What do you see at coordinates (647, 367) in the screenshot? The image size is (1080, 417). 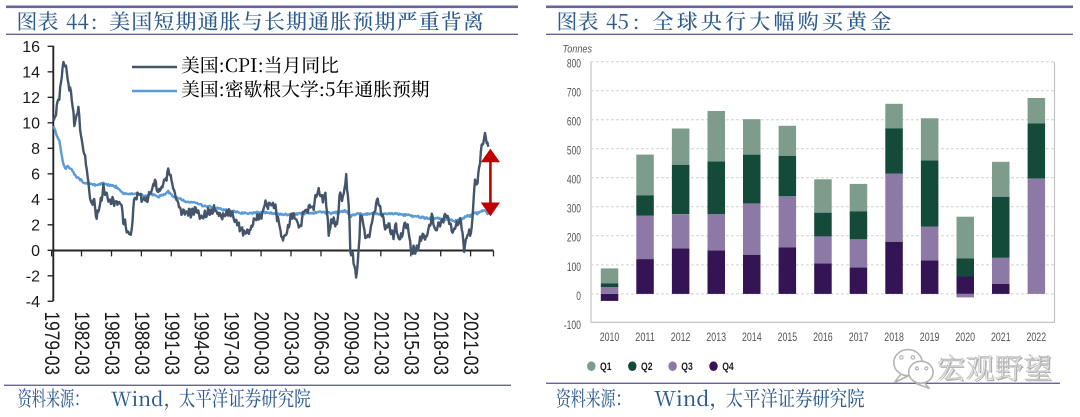 I see `svg-text: Q2` at bounding box center [647, 367].